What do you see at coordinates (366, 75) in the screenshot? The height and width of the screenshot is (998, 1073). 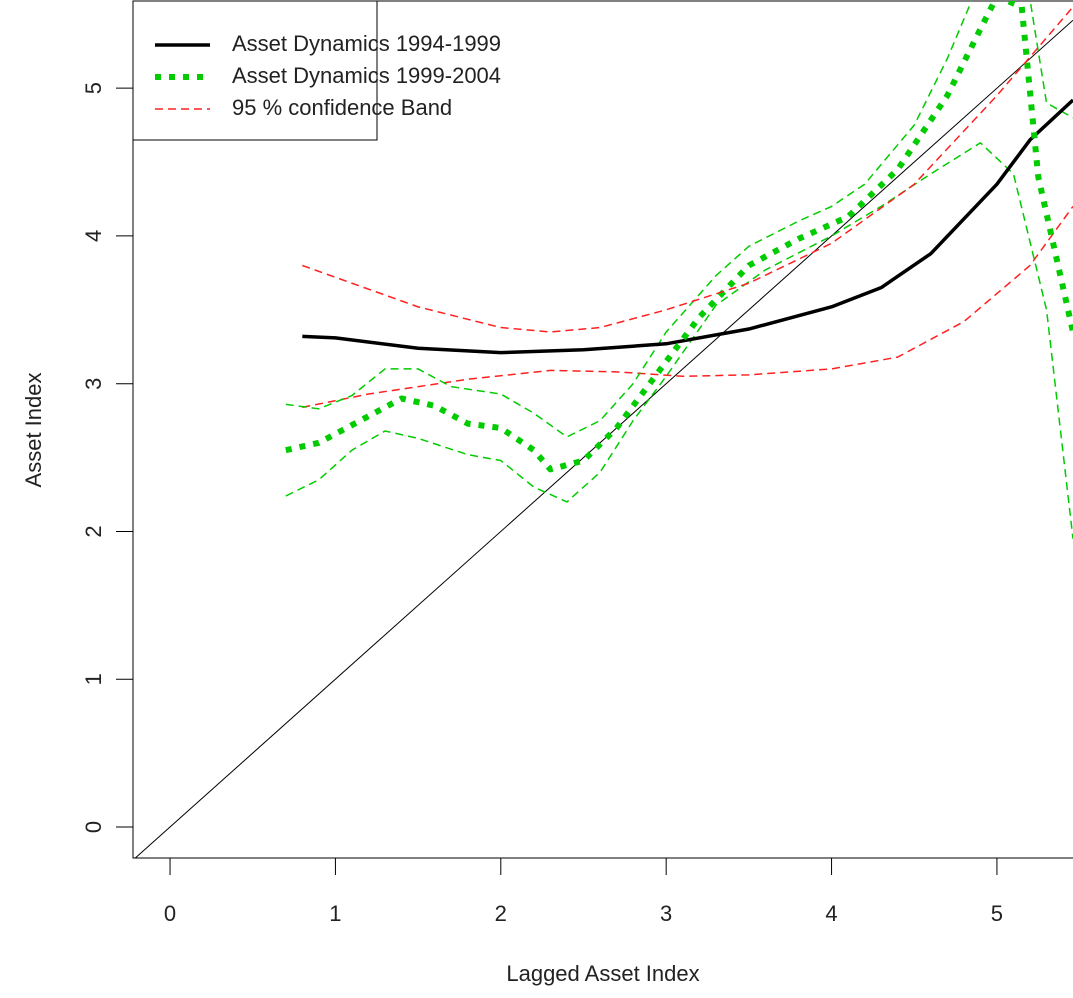 I see `legend-label: Asset Dynamics 1999-2004` at bounding box center [366, 75].